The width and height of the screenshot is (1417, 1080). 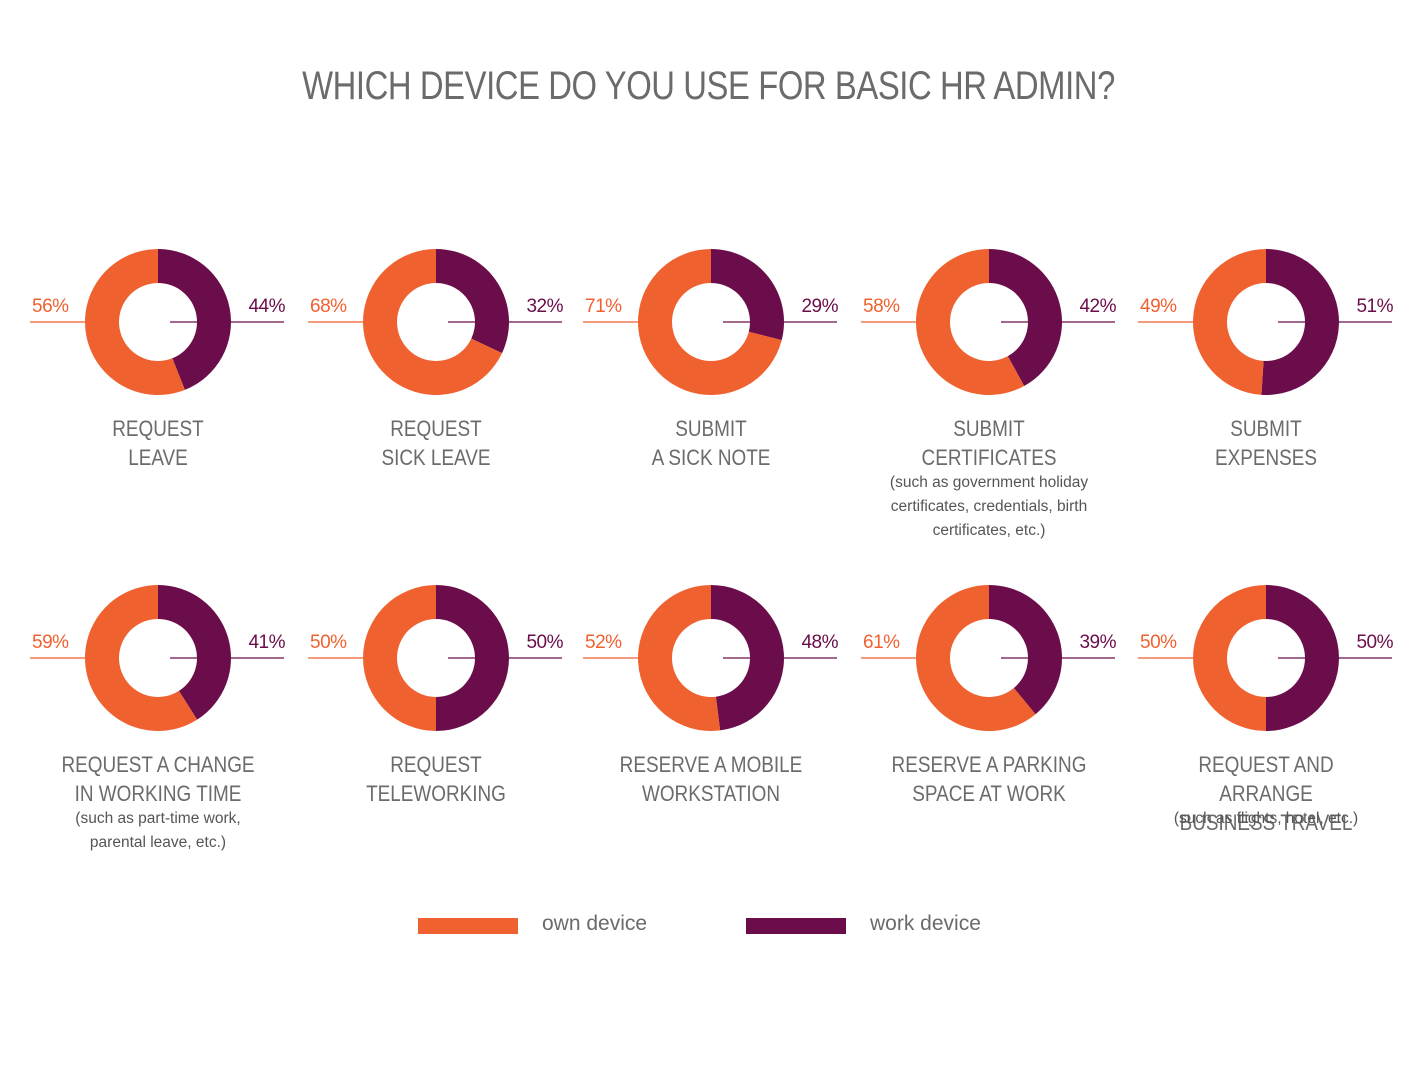 I want to click on chart-label: REQUEST AND ARRANGE BUSINESS TRAVEL, so click(x=1266, y=793).